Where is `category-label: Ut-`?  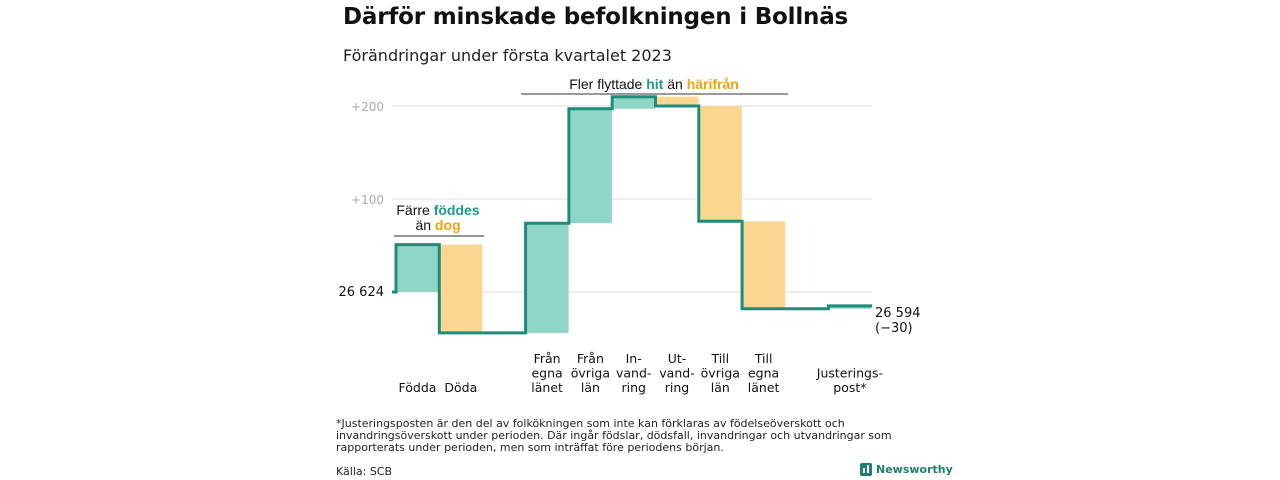 category-label: Ut- is located at coordinates (677, 358).